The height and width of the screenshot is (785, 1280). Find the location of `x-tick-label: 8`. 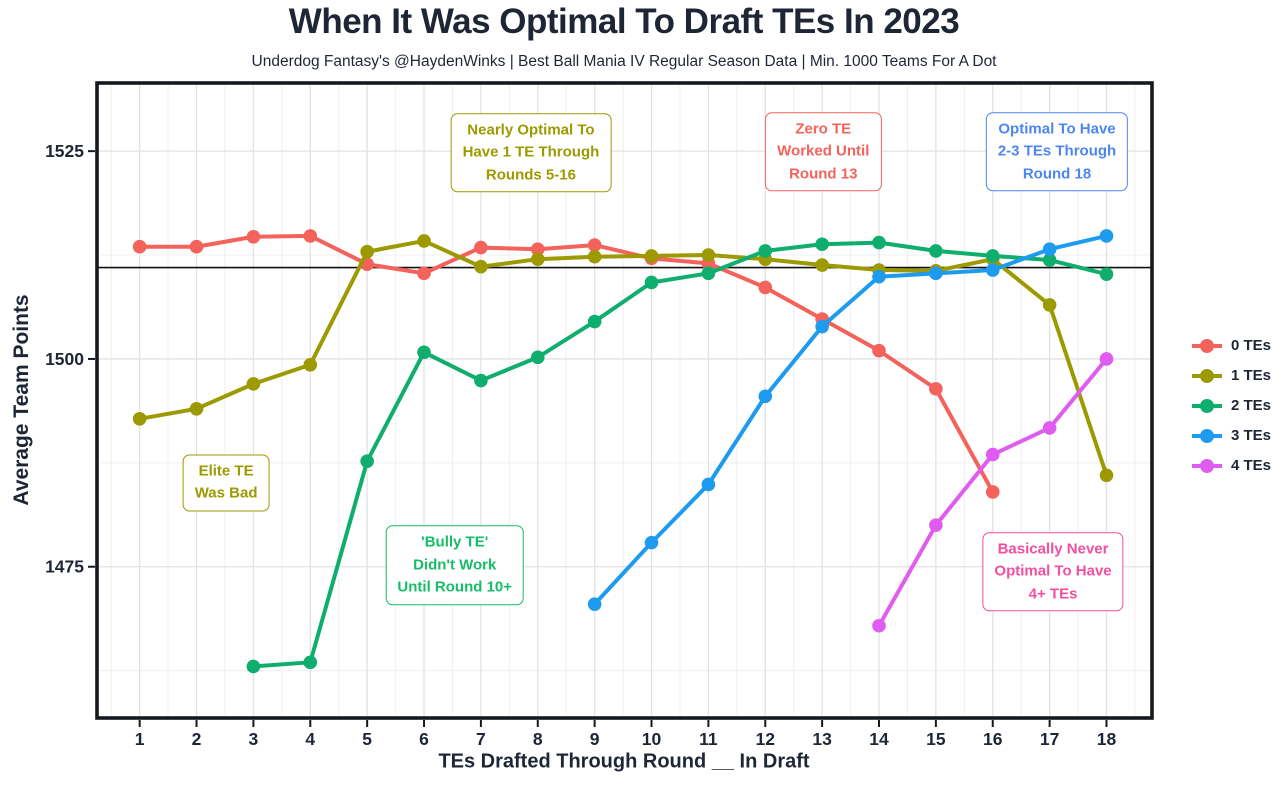

x-tick-label: 8 is located at coordinates (538, 739).